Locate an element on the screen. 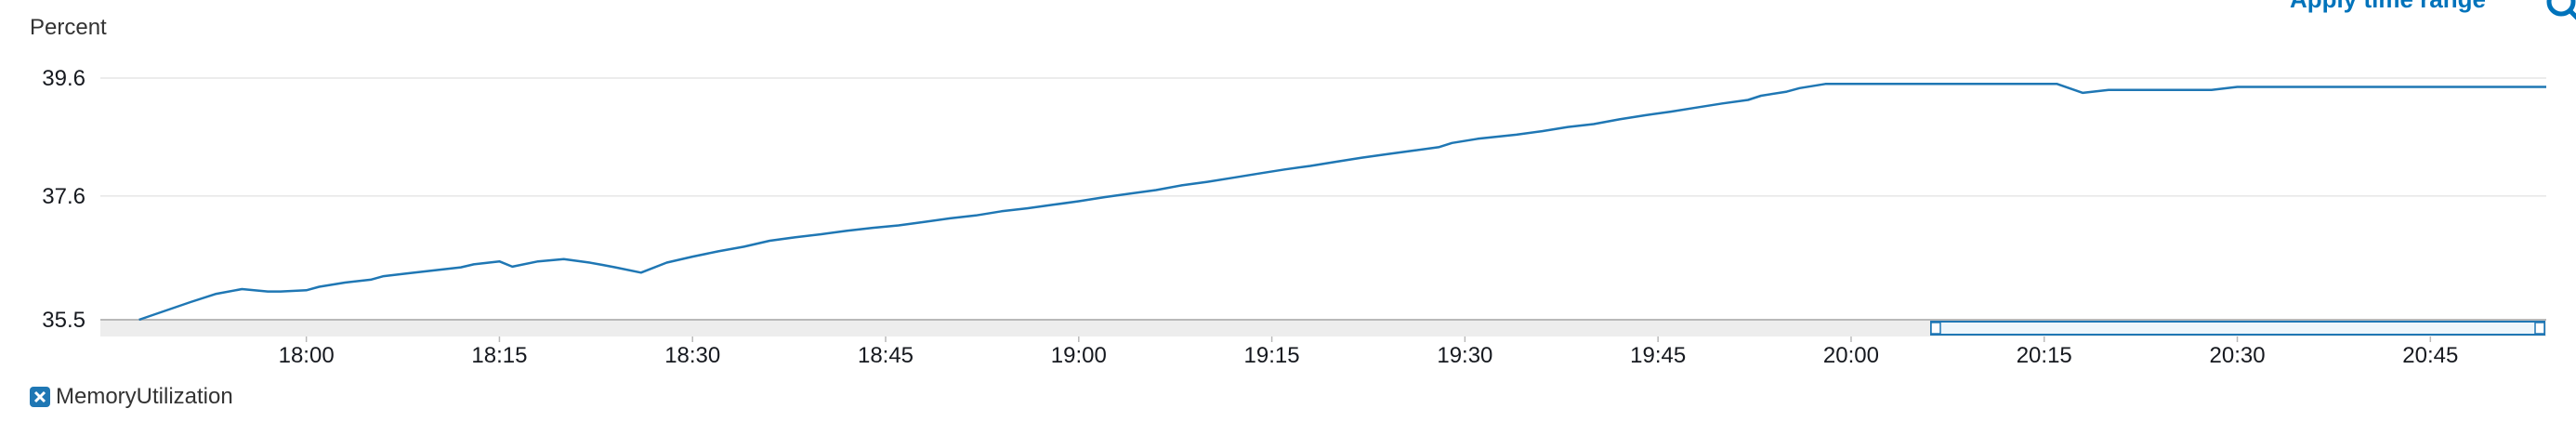  legend-label: MemoryUtilization is located at coordinates (144, 396).